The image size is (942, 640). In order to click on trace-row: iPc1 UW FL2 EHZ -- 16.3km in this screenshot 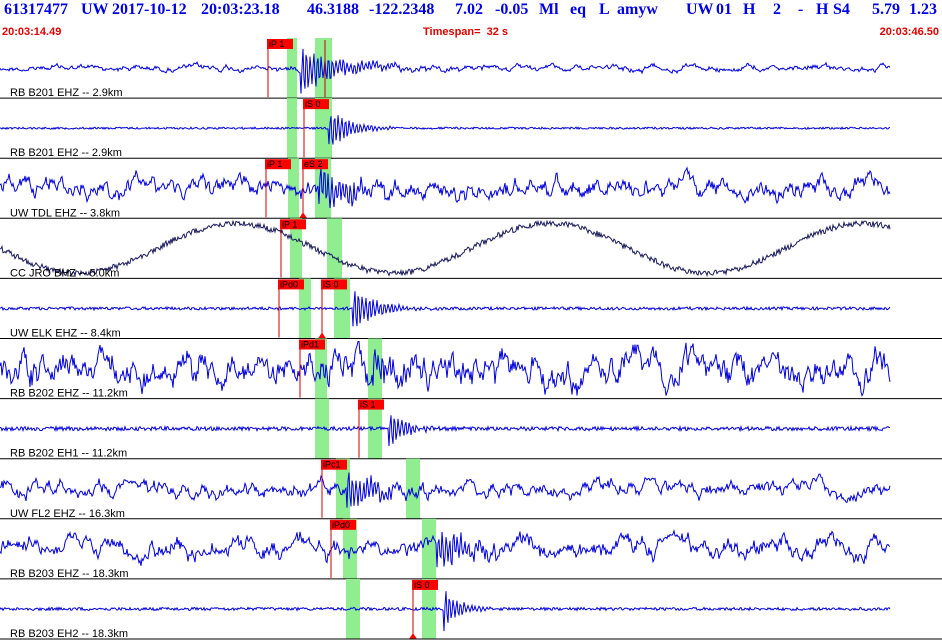, I will do `click(471, 489)`.